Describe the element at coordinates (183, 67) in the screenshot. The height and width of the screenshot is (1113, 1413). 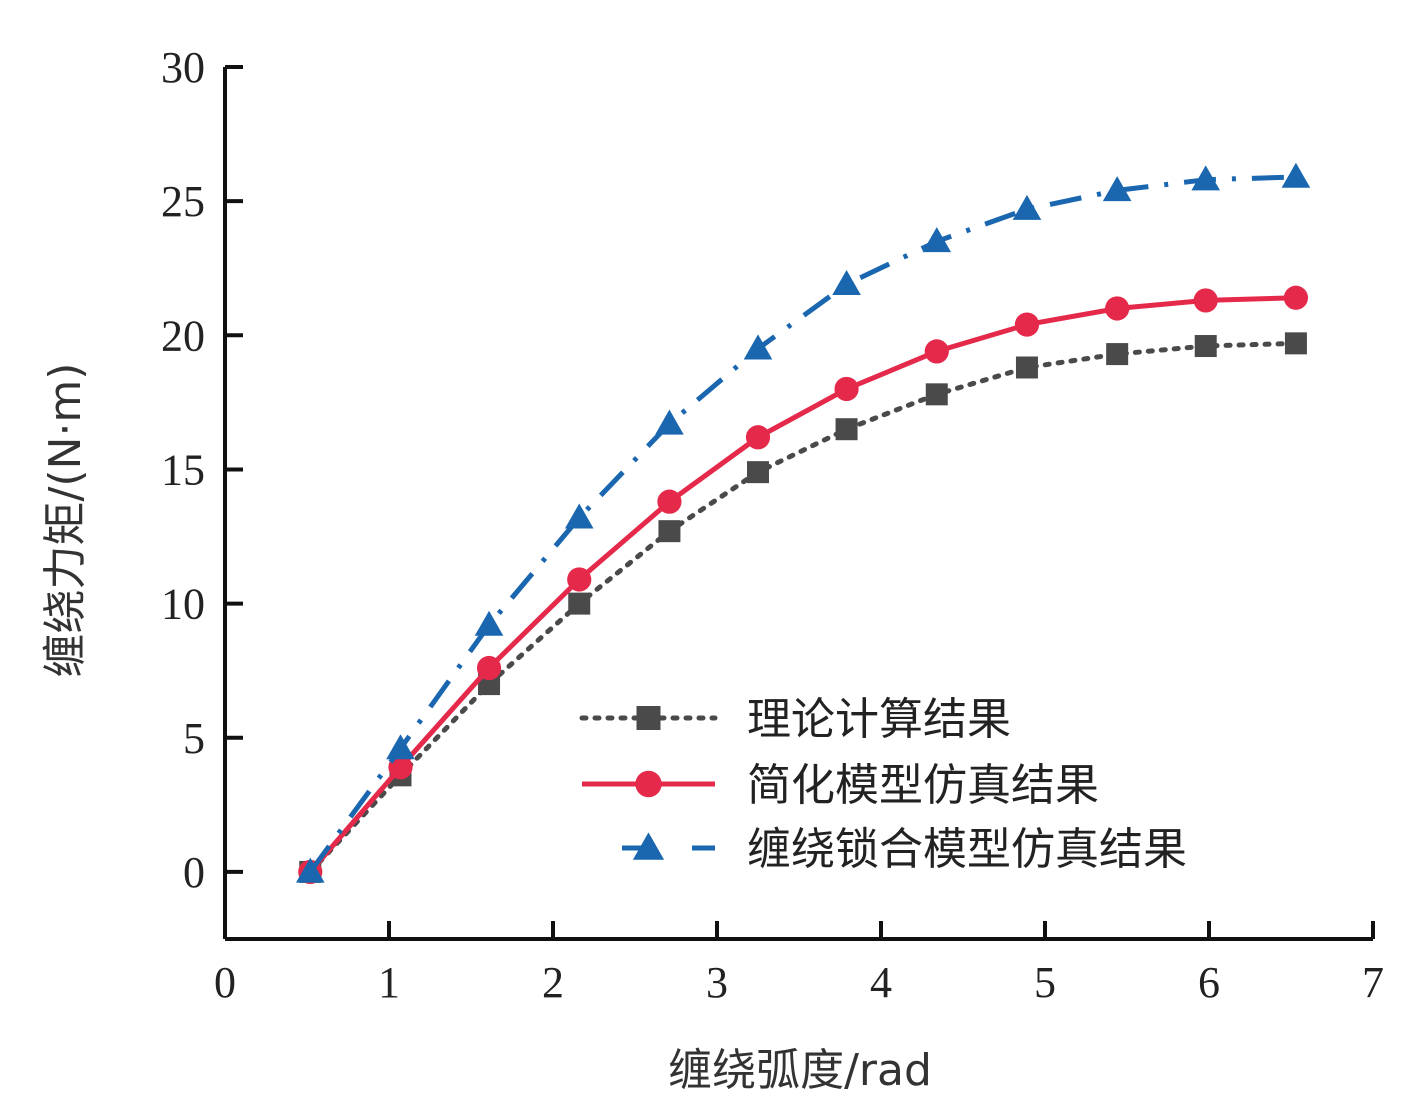
I see `y-tick-label: 30` at that location.